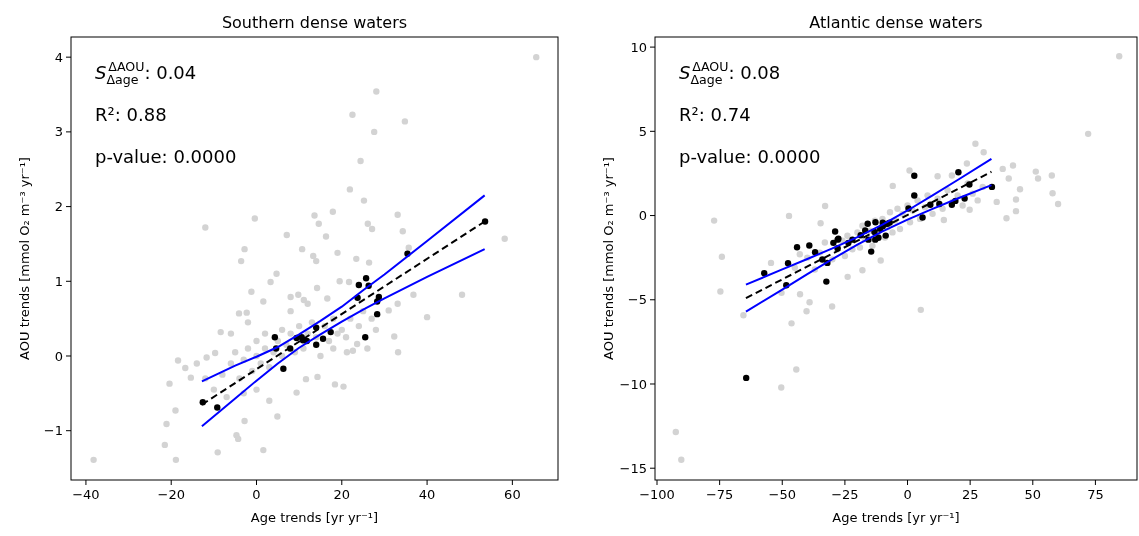 The width and height of the screenshot is (1139, 536). Describe the element at coordinates (633, 468) in the screenshot. I see `y-tick-label: −15` at that location.